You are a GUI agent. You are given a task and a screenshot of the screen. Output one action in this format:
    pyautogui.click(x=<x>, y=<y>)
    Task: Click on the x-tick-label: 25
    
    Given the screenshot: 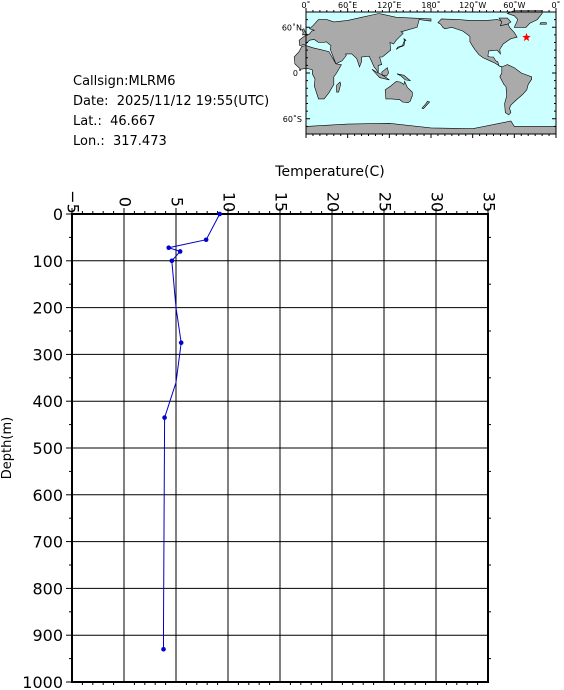 What is the action you would take?
    pyautogui.click(x=385, y=202)
    